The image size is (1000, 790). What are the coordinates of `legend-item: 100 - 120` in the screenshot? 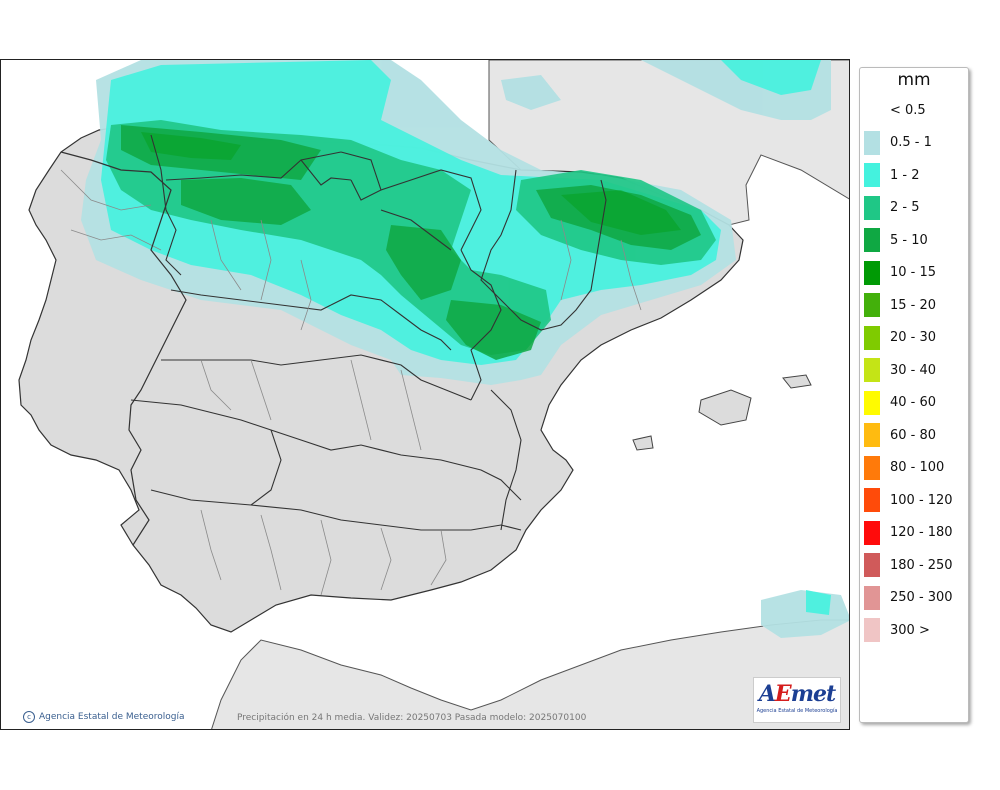 It's located at (908, 500).